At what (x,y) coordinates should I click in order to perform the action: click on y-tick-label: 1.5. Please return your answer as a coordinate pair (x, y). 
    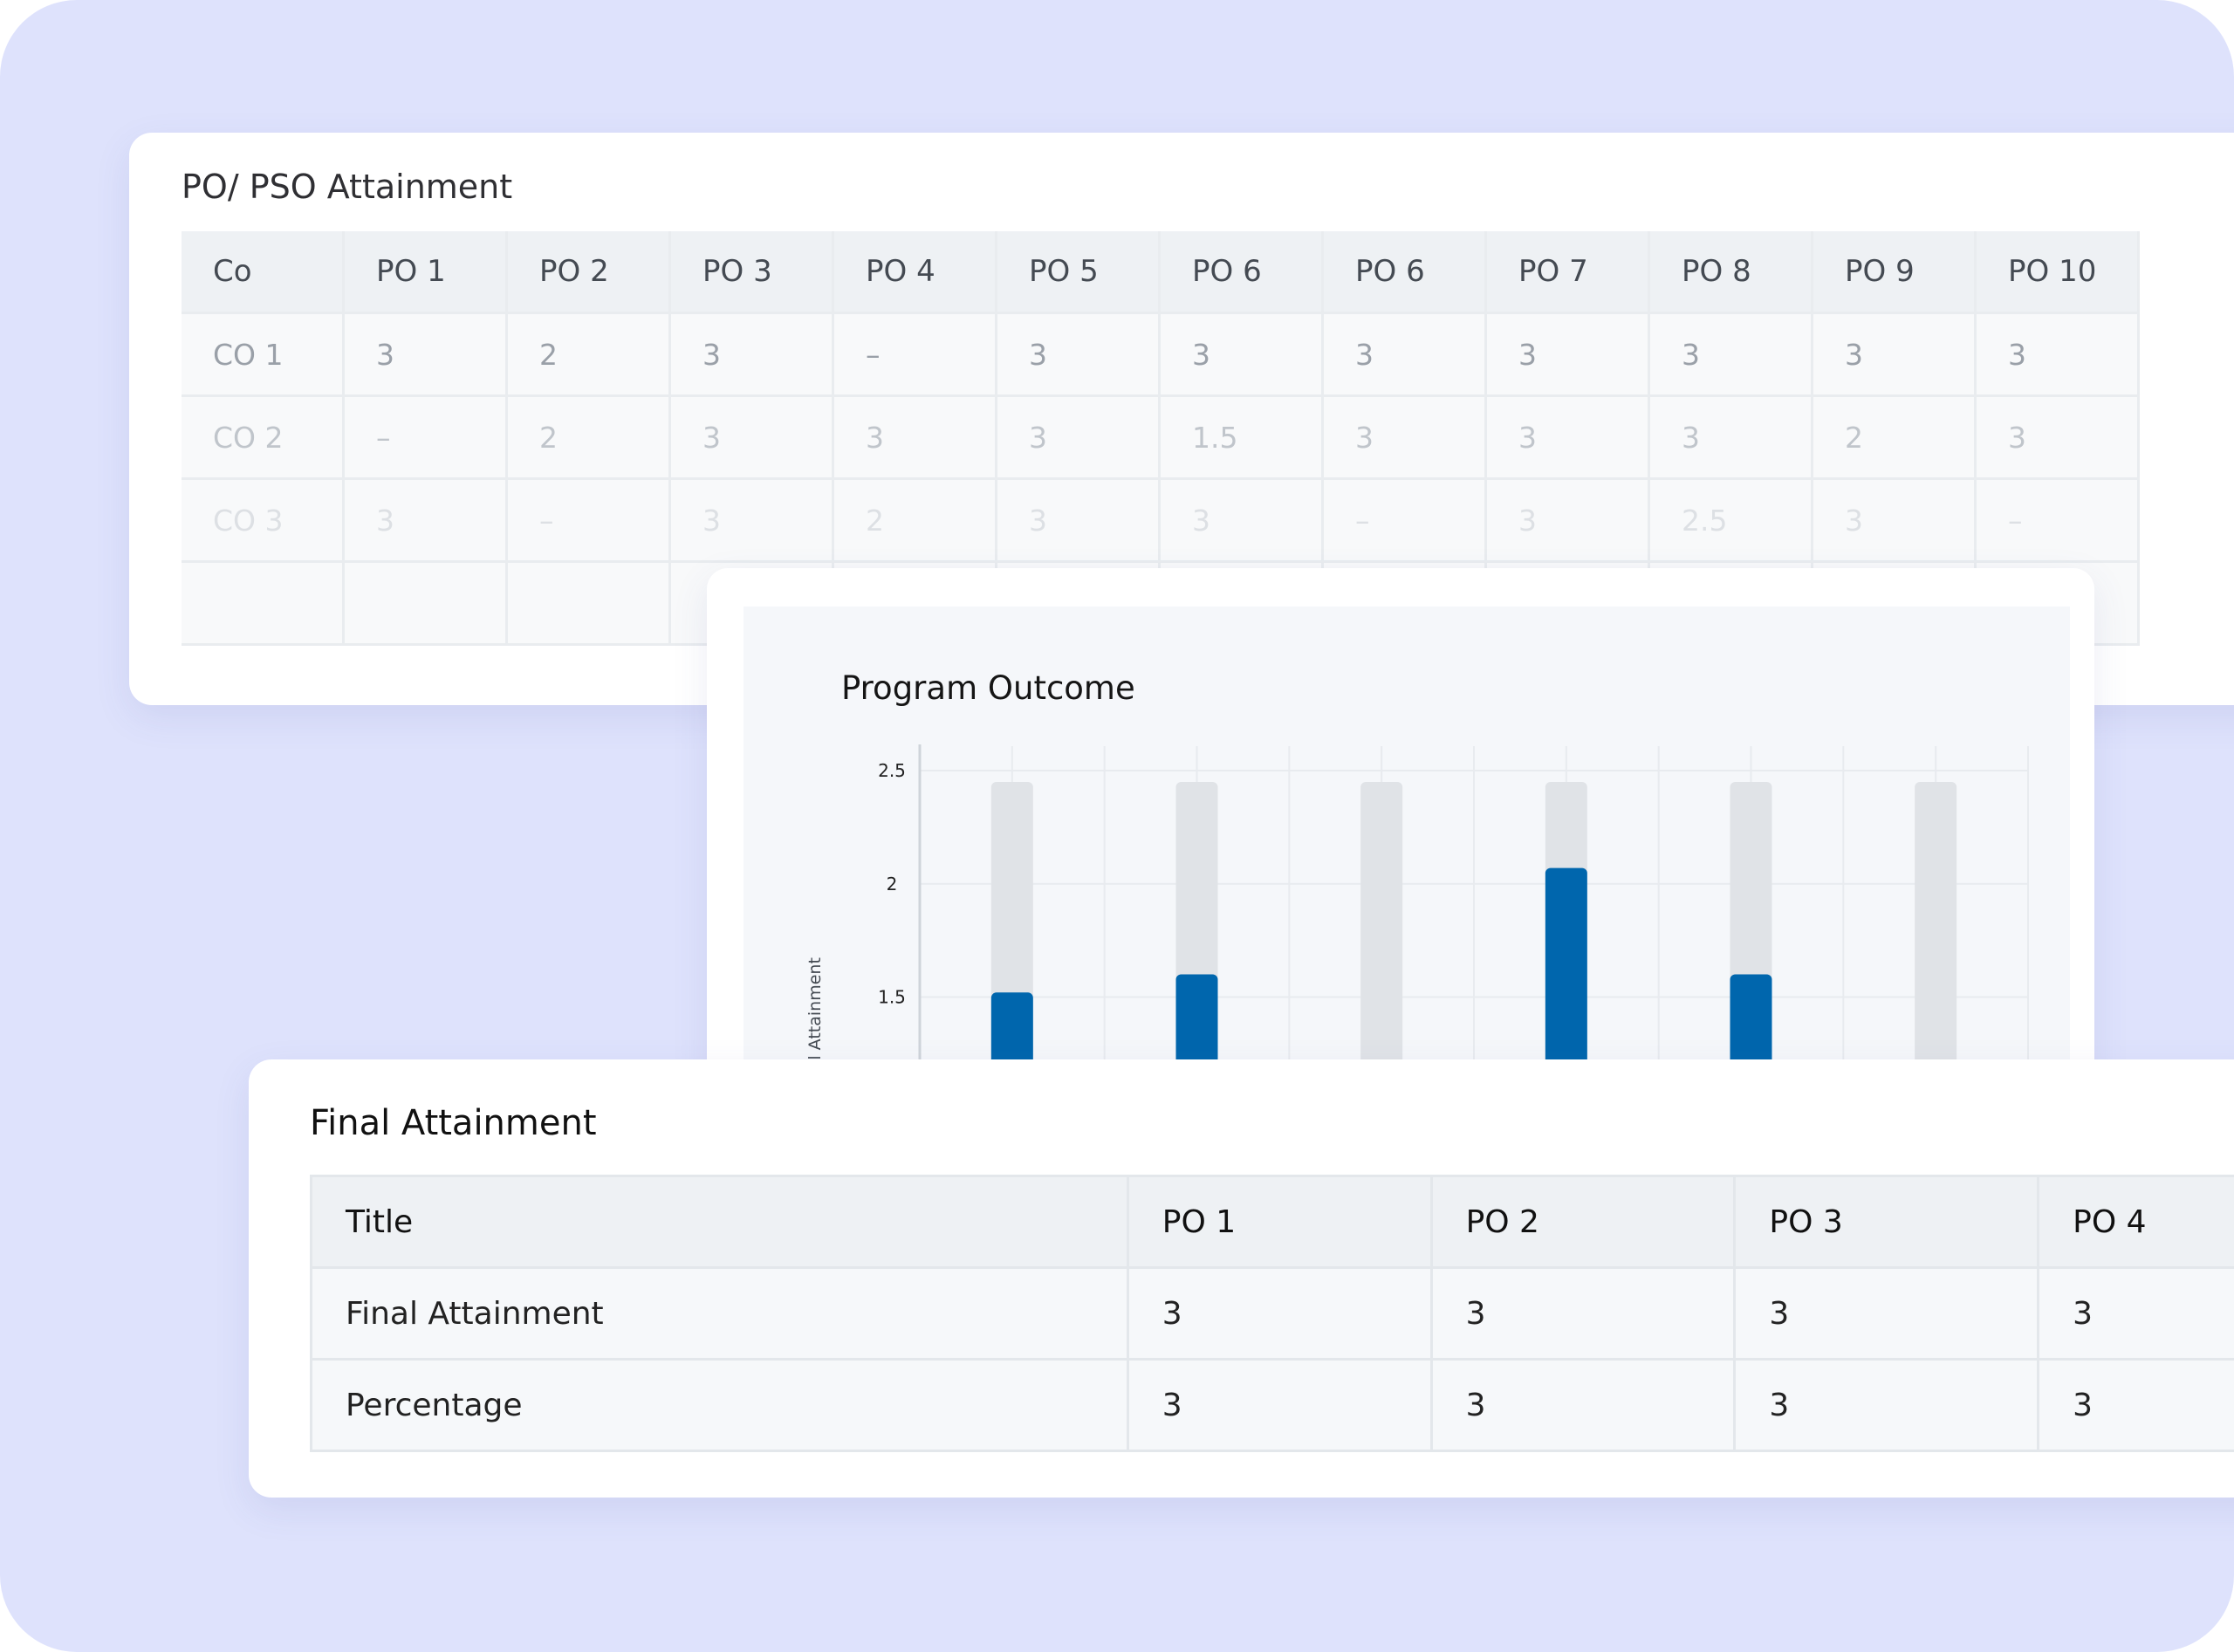
    Looking at the image, I should click on (892, 997).